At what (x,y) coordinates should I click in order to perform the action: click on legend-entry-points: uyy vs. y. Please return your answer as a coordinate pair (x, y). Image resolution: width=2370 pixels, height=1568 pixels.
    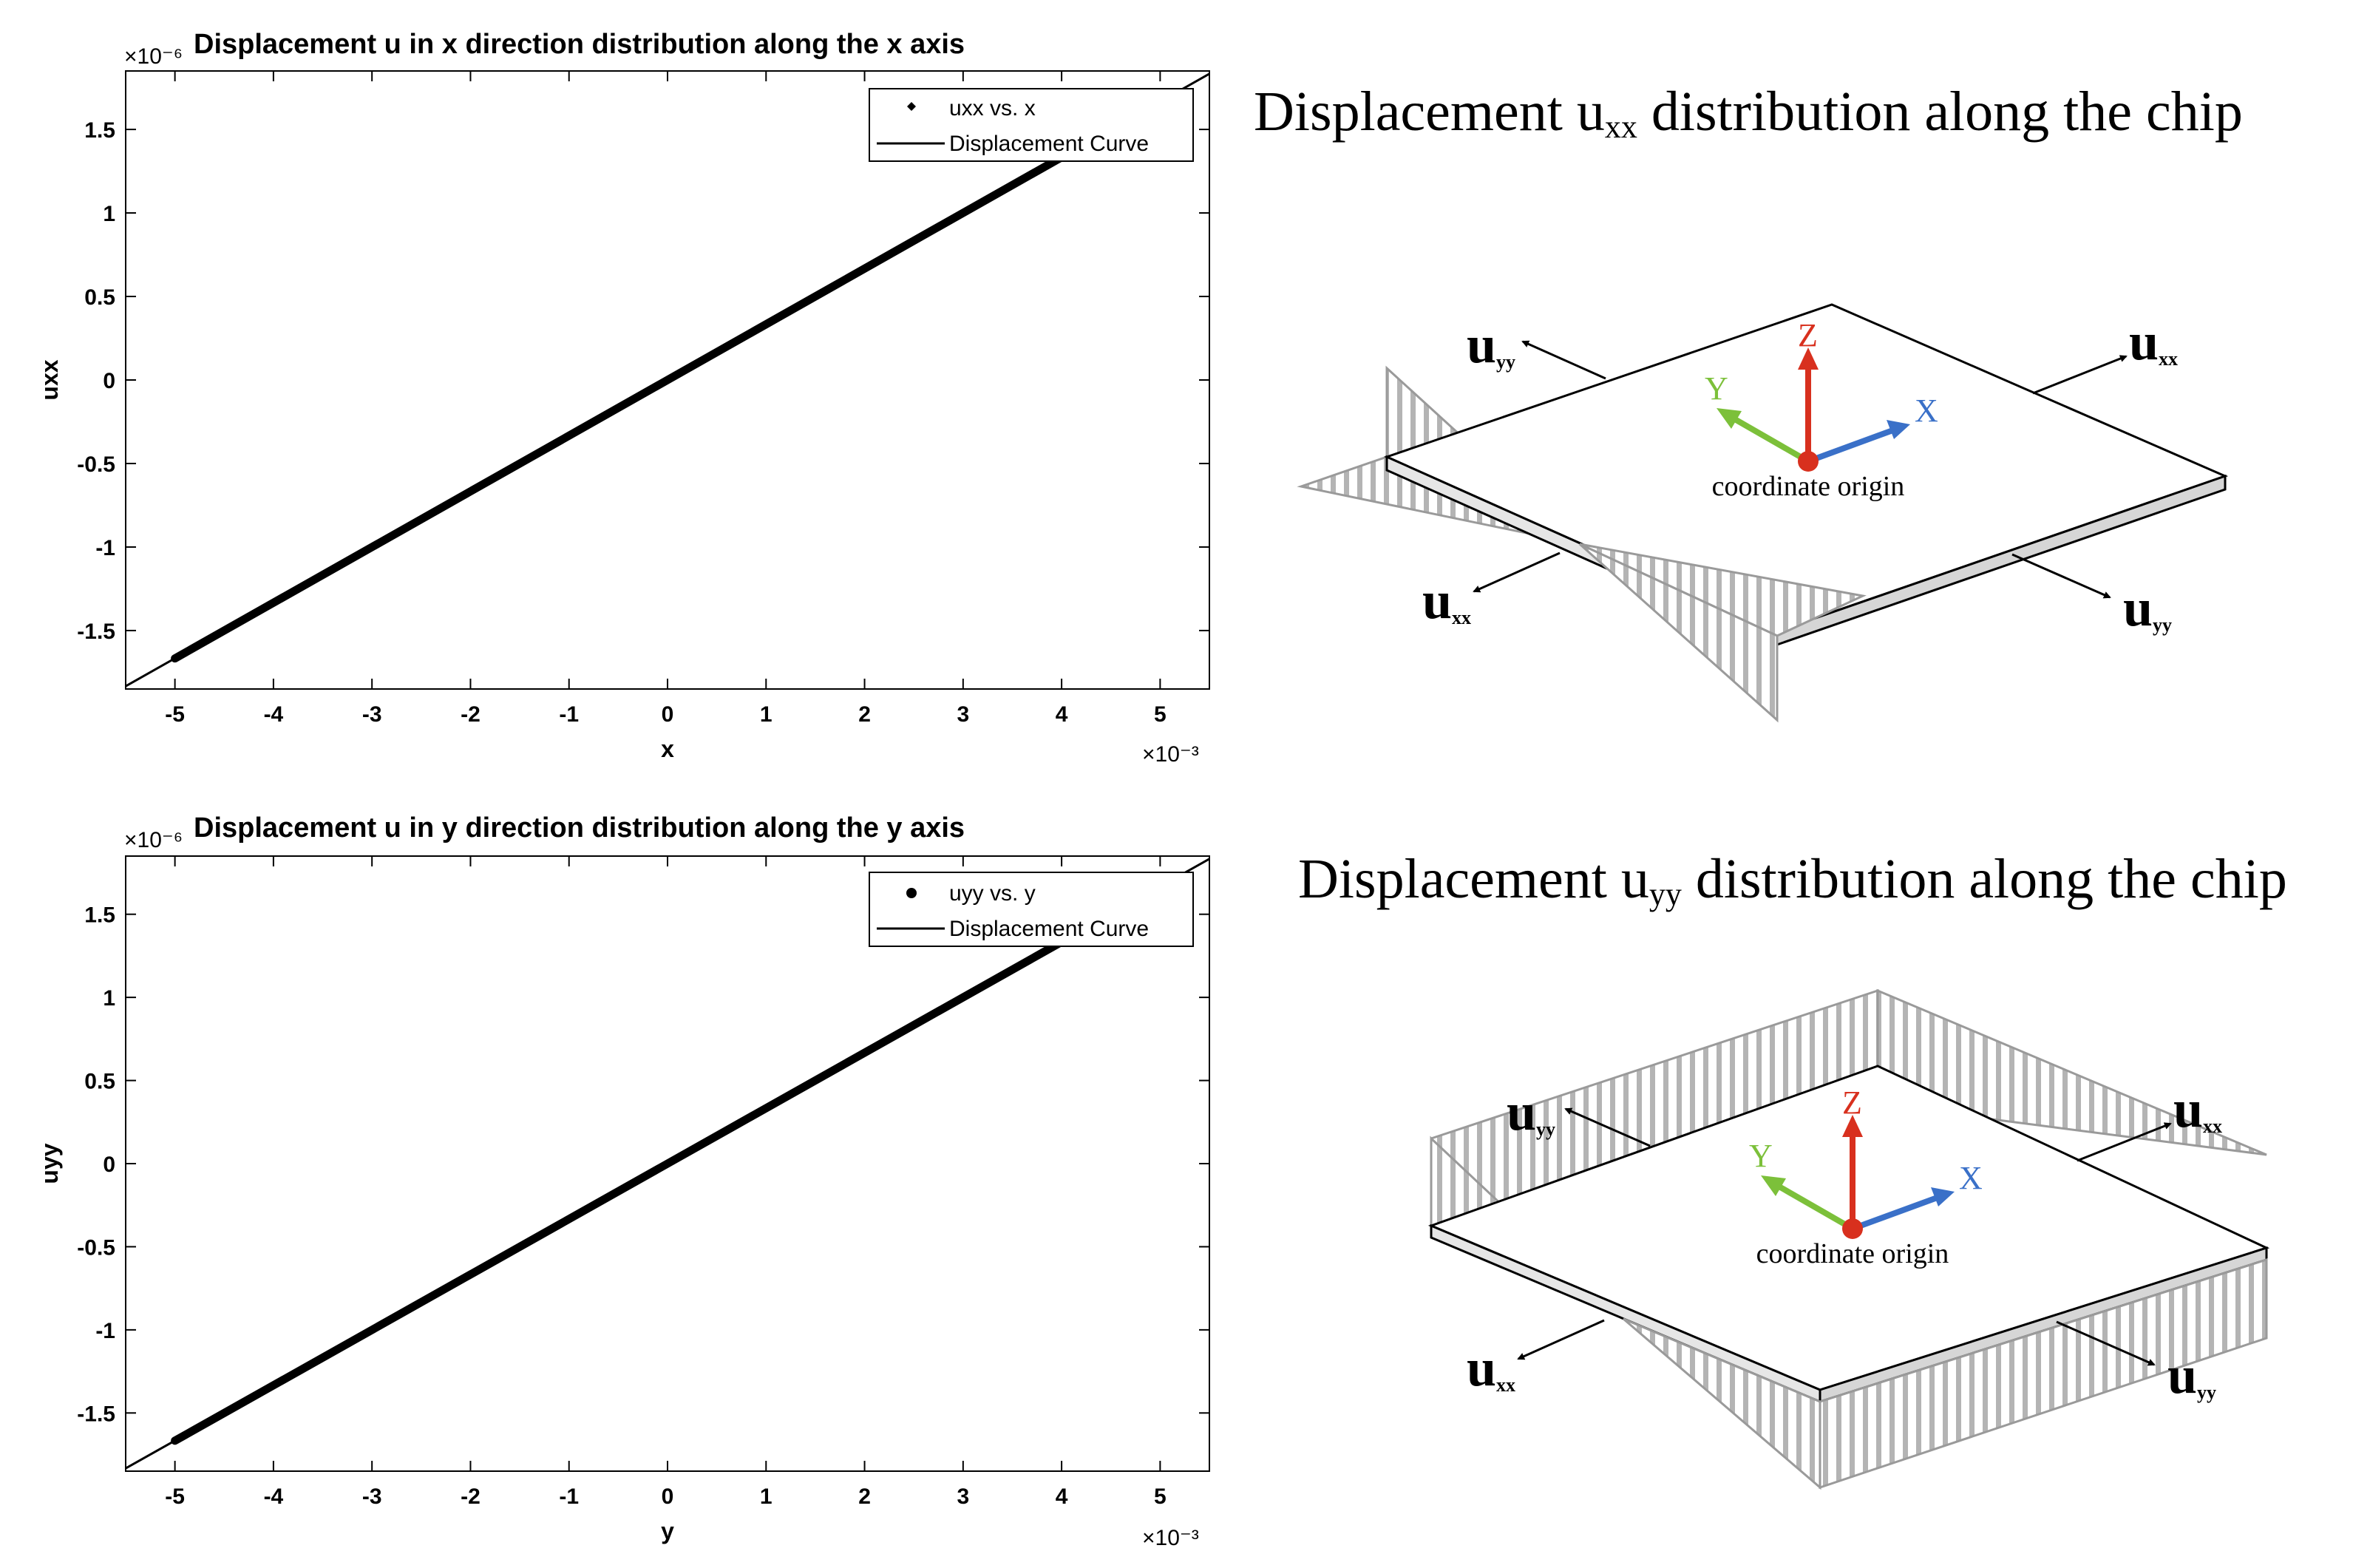
    Looking at the image, I should click on (992, 893).